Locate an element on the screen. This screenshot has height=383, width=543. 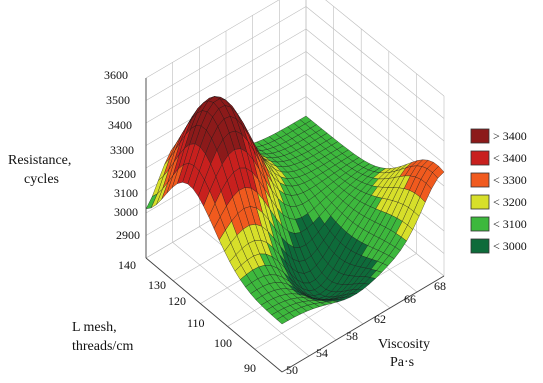
z-tick-label: 3400 is located at coordinates (120, 125).